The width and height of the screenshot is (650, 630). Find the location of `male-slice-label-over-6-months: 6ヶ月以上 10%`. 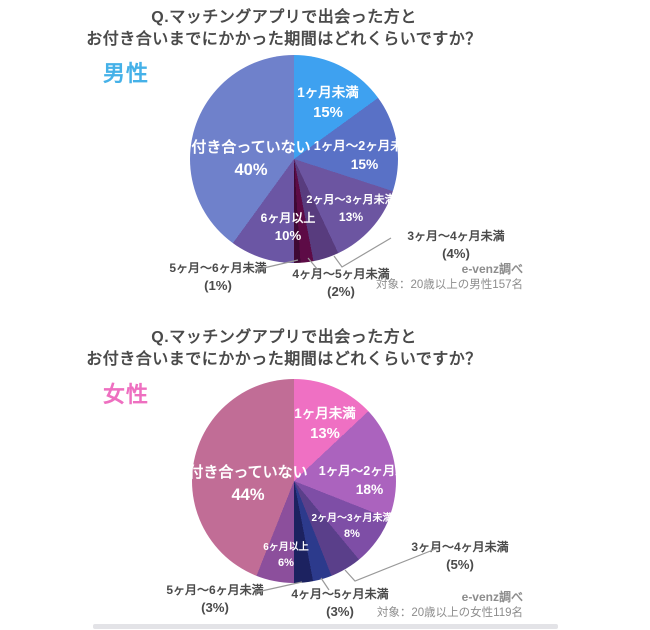

male-slice-label-over-6-months: 6ヶ月以上 10% is located at coordinates (288, 227).